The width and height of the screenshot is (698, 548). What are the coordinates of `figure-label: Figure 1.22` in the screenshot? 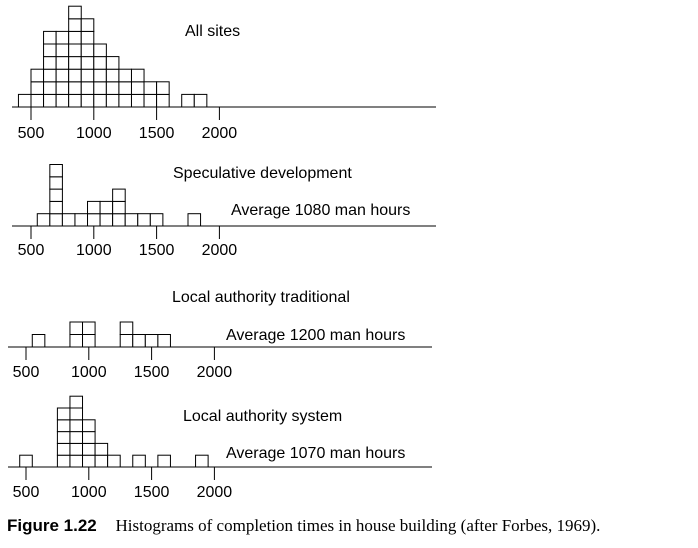 It's located at (52, 525).